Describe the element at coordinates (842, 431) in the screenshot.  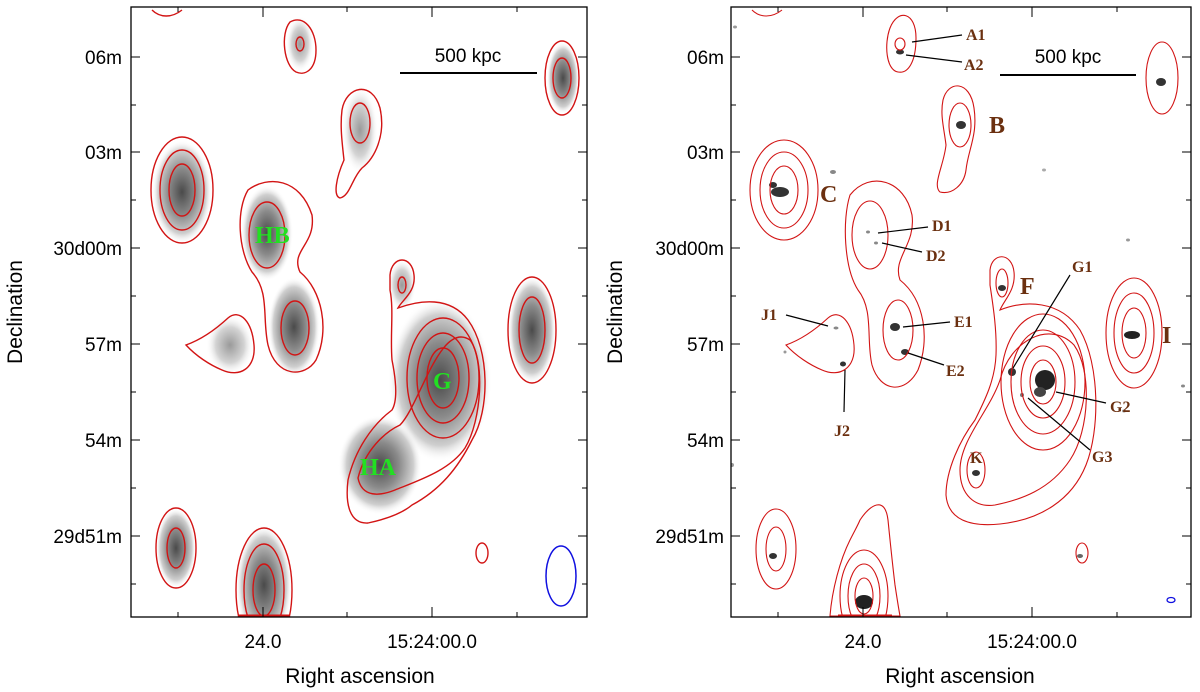
I see `label-j2: J2` at that location.